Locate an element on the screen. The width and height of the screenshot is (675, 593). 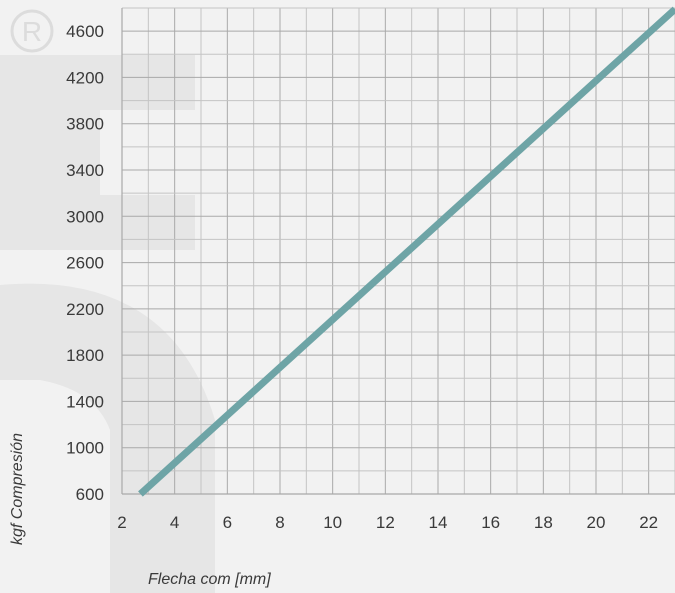
y-tick-label: 1400 is located at coordinates (85, 401).